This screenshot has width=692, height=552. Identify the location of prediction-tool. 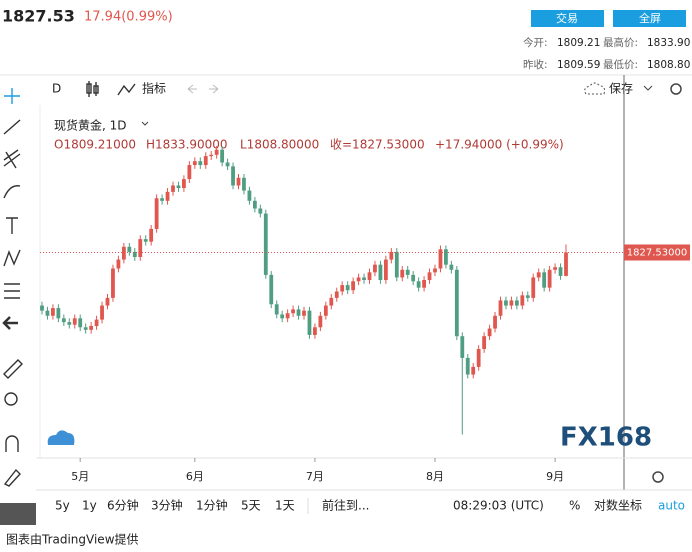
(12, 291).